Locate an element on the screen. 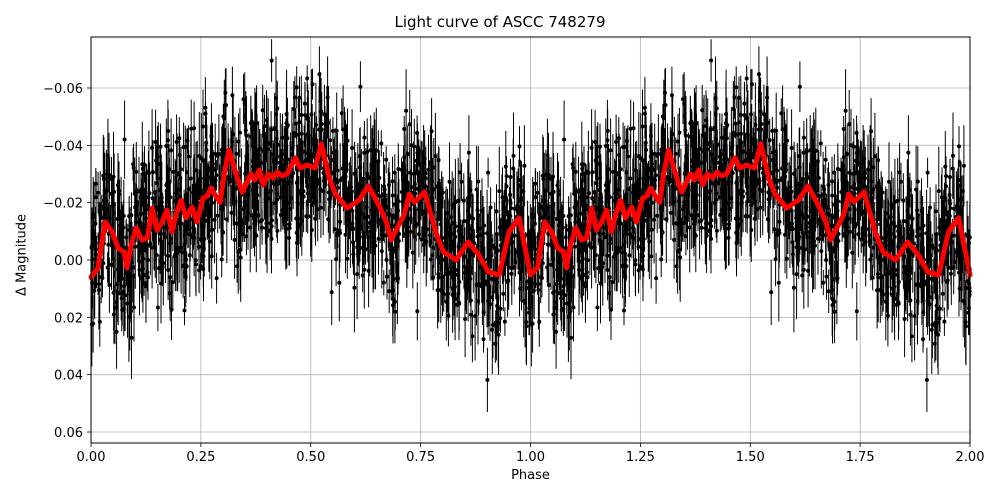  y-tick-label: 0.04 is located at coordinates (68, 376).